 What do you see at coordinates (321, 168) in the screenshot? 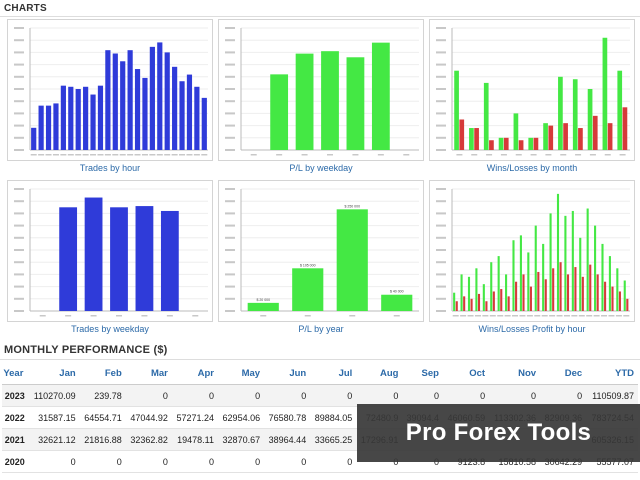
I see `chart-caption-pl-by-weekday: P/L by weekday` at bounding box center [321, 168].